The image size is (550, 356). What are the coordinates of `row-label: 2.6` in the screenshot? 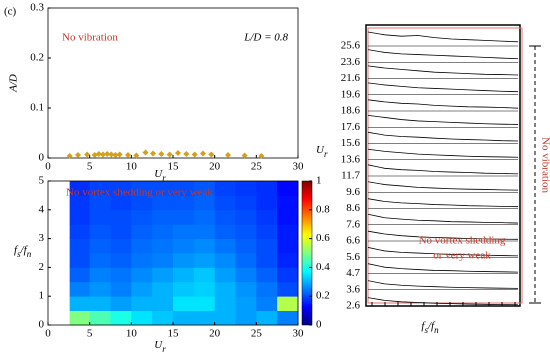 It's located at (353, 306).